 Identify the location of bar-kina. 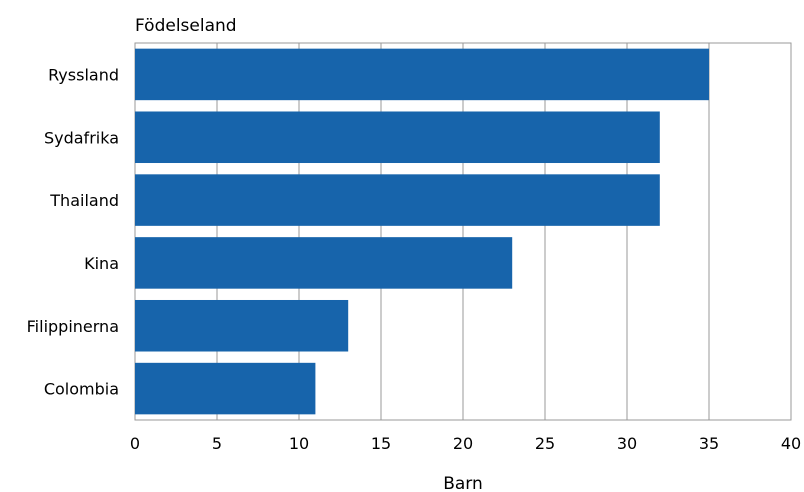
(324, 263).